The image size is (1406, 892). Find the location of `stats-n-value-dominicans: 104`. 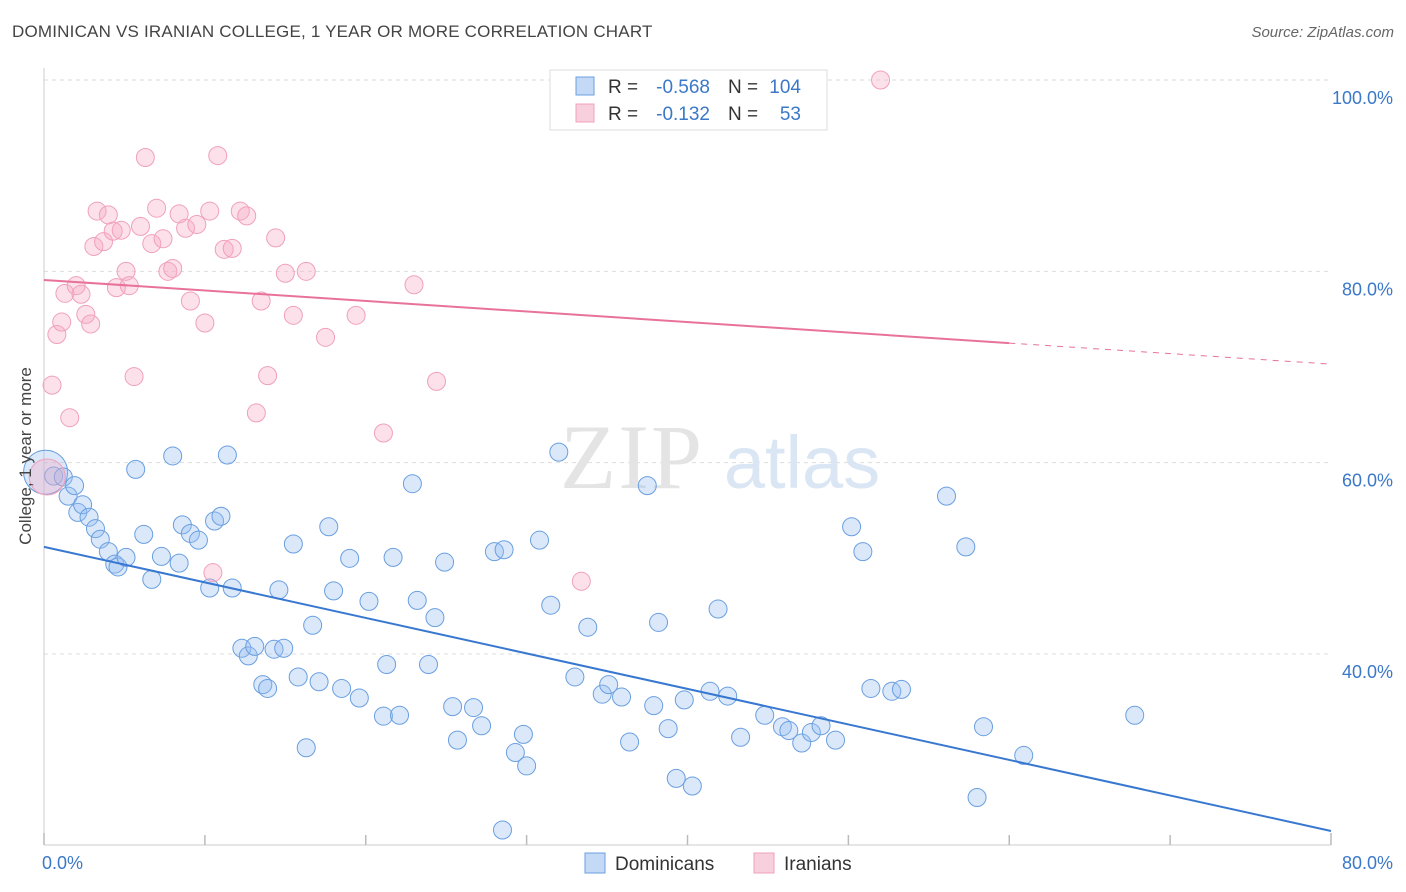

stats-n-value-dominicans: 104 is located at coordinates (785, 87).